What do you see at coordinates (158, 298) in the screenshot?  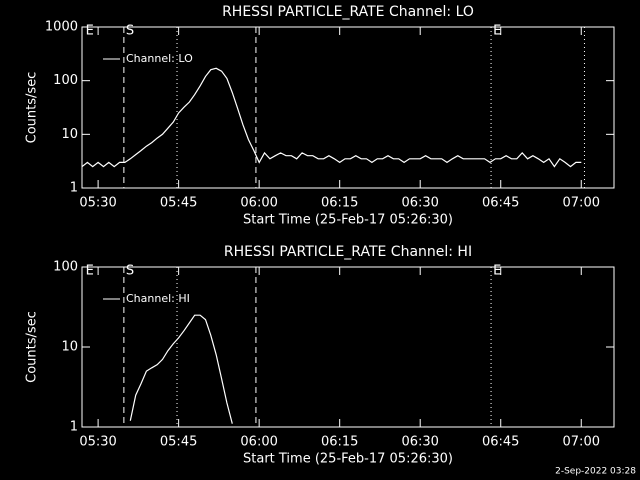 I see `legend-label: Channel: HI` at bounding box center [158, 298].